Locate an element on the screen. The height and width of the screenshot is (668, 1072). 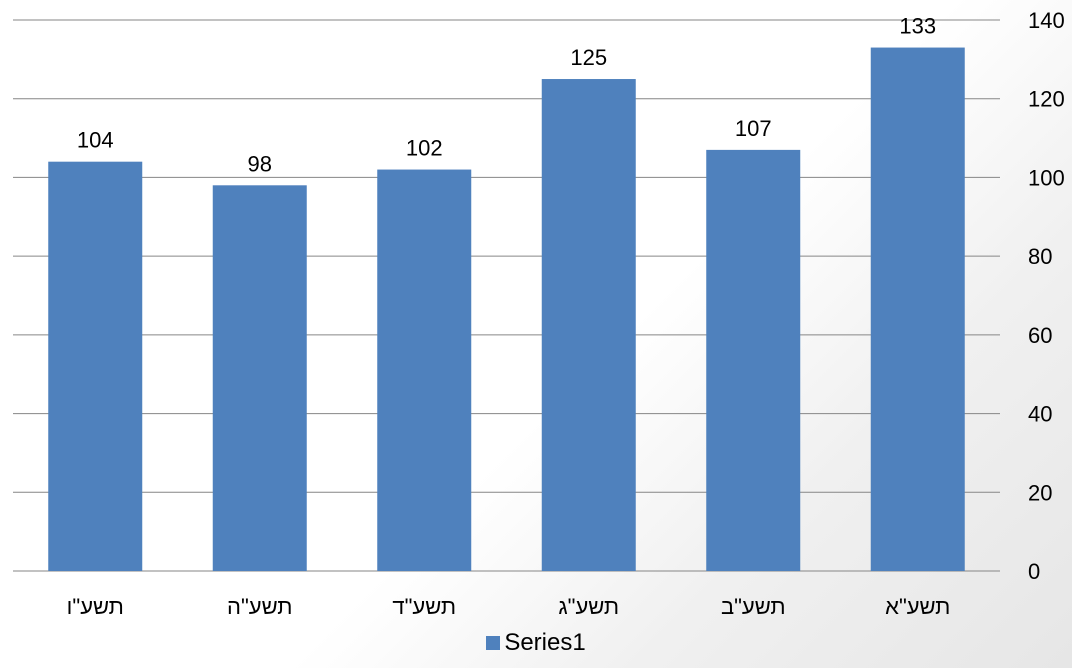
legend: Series1 is located at coordinates (536, 643).